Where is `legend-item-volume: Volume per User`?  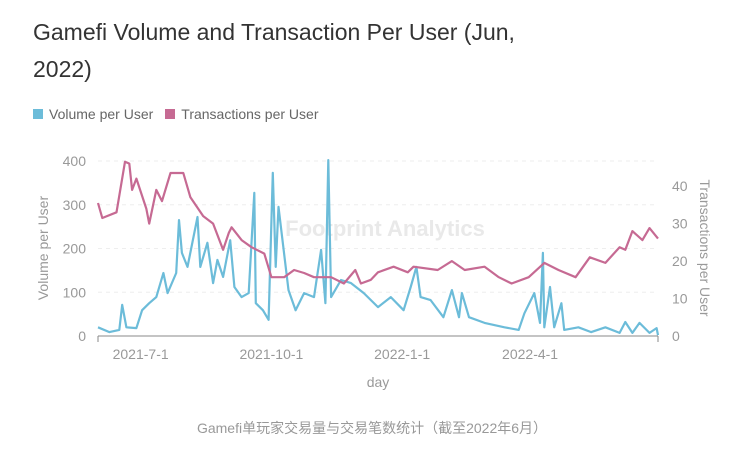 legend-item-volume: Volume per User is located at coordinates (93, 114).